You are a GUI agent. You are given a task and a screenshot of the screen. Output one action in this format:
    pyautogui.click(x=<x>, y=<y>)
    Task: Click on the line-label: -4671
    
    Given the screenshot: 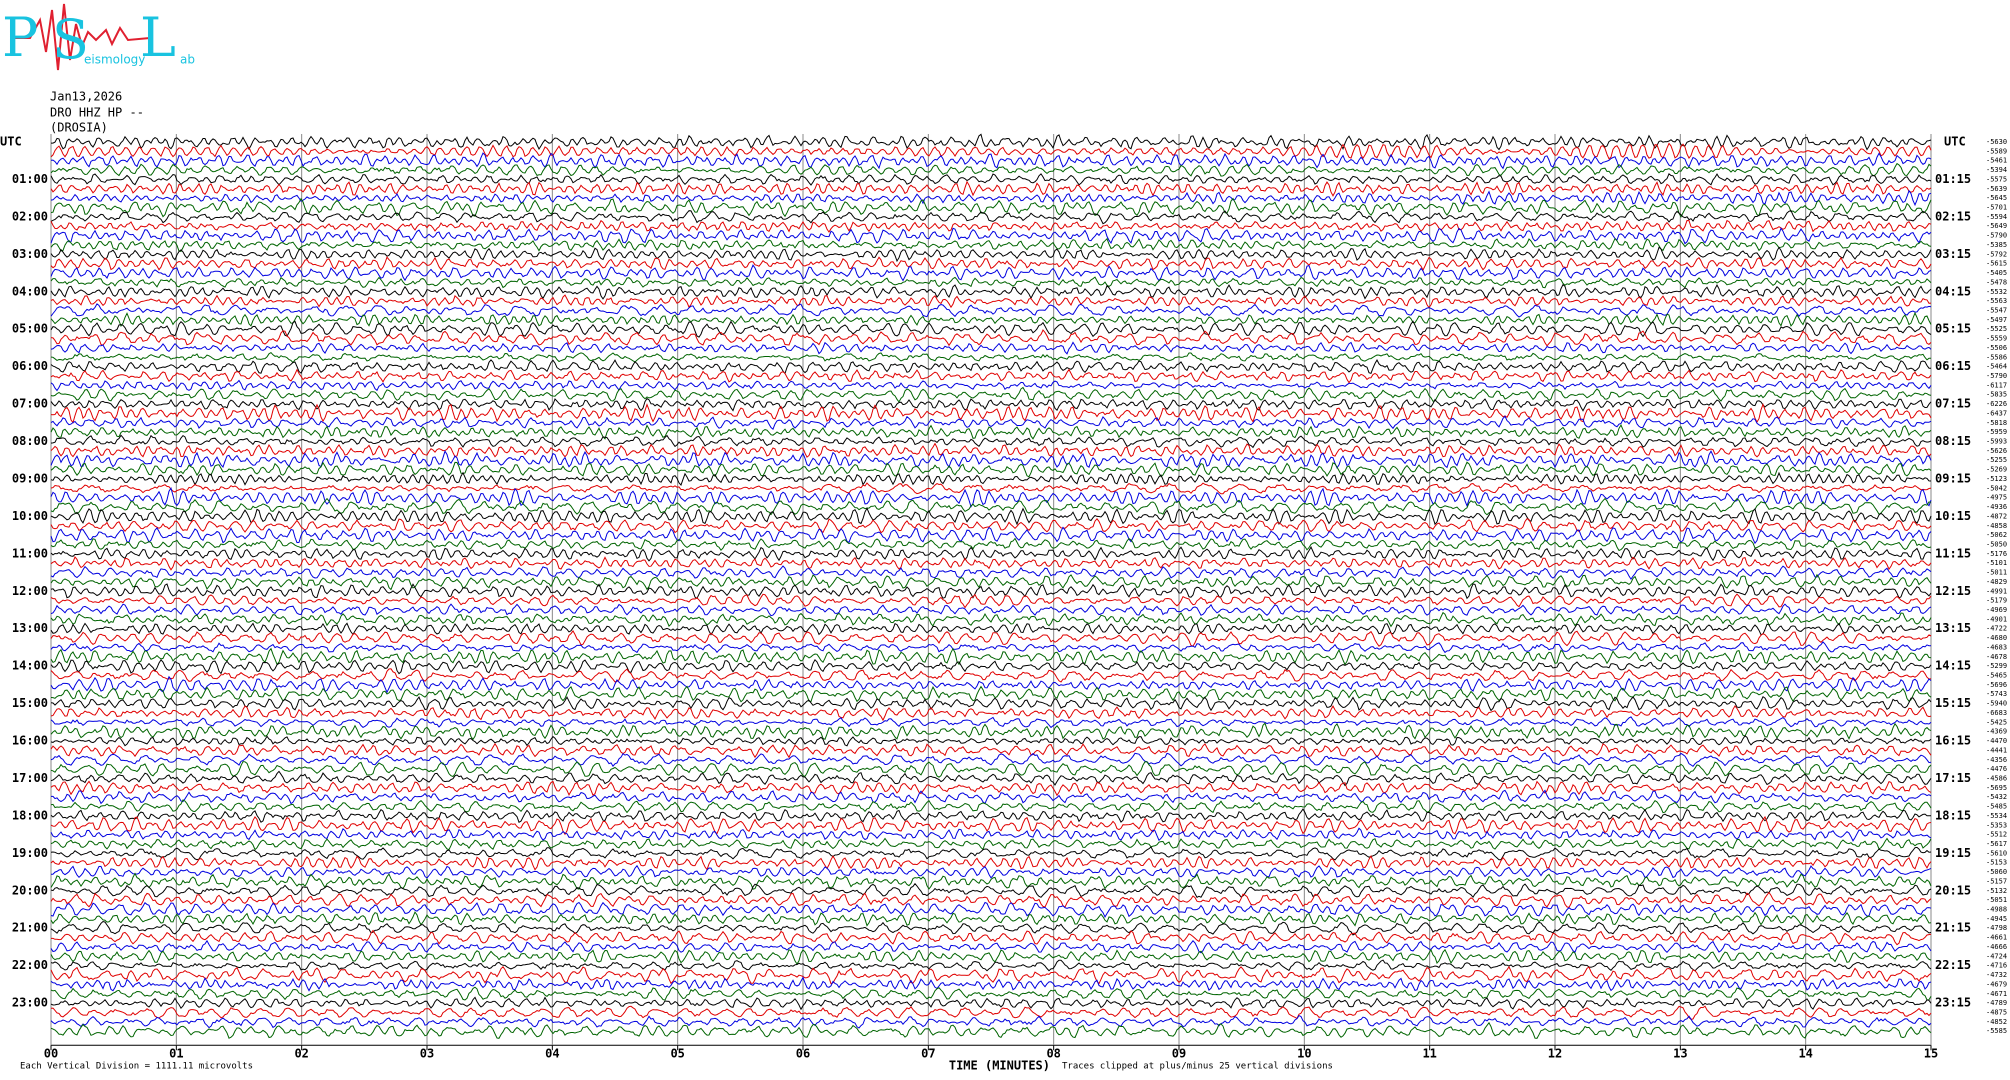 What is the action you would take?
    pyautogui.click(x=1996, y=994)
    